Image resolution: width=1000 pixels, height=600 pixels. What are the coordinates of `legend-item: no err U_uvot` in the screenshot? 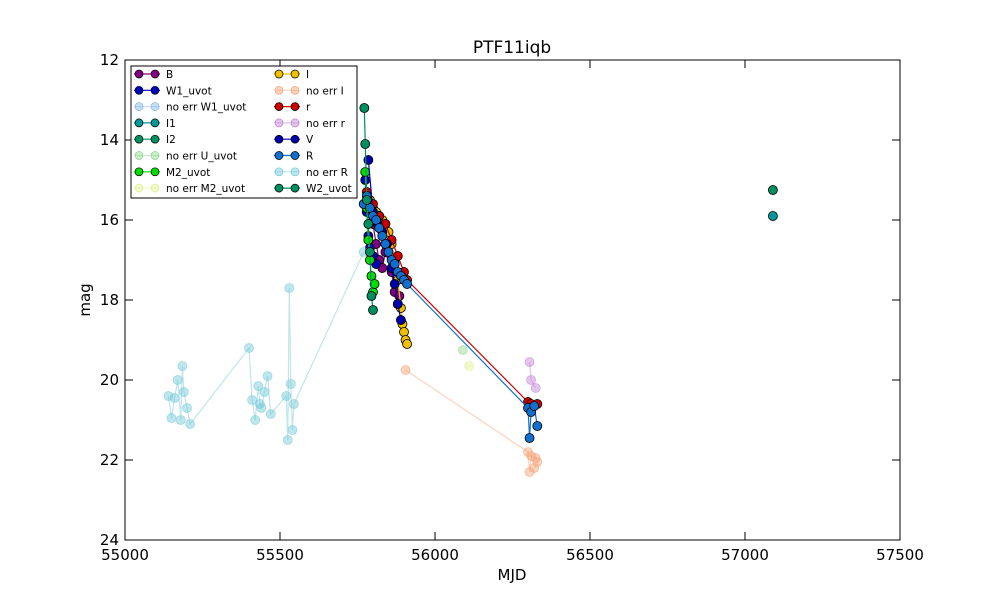 It's located at (185, 157).